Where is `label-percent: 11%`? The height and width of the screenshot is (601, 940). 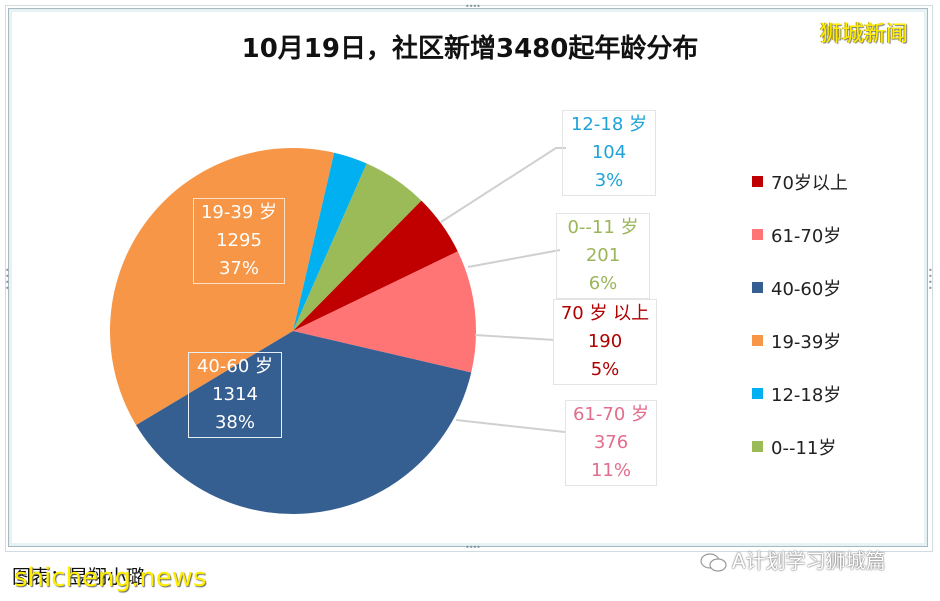
label-percent: 11% is located at coordinates (610, 470).